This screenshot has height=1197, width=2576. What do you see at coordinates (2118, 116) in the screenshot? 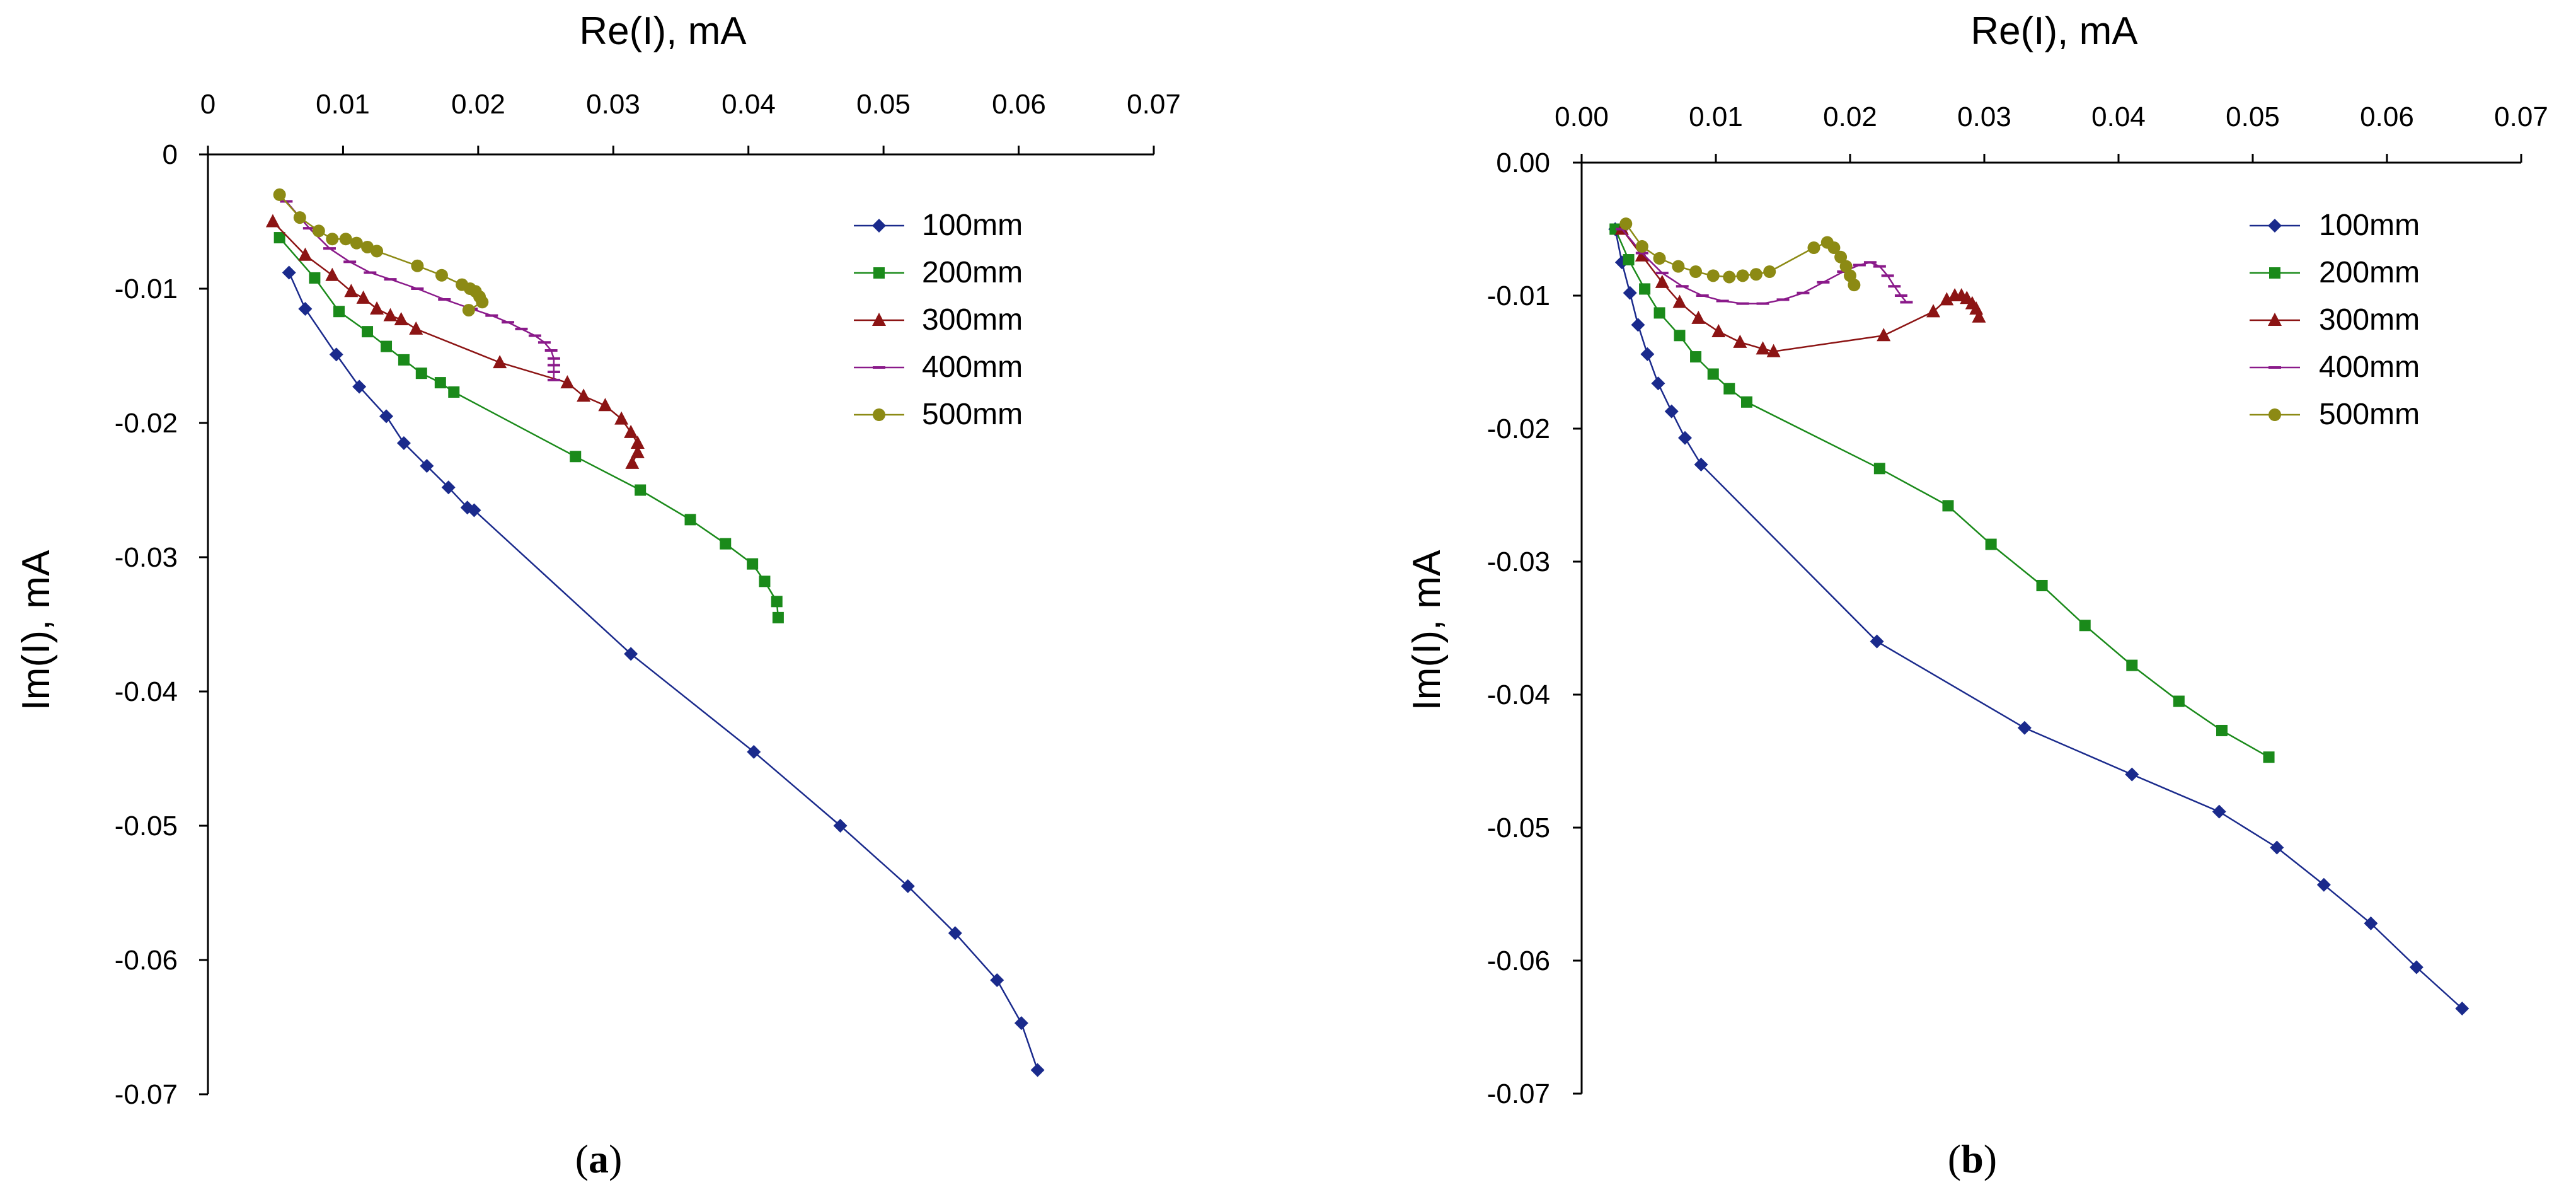
I see `chart-b-x-tick-label: 0.04` at bounding box center [2118, 116].